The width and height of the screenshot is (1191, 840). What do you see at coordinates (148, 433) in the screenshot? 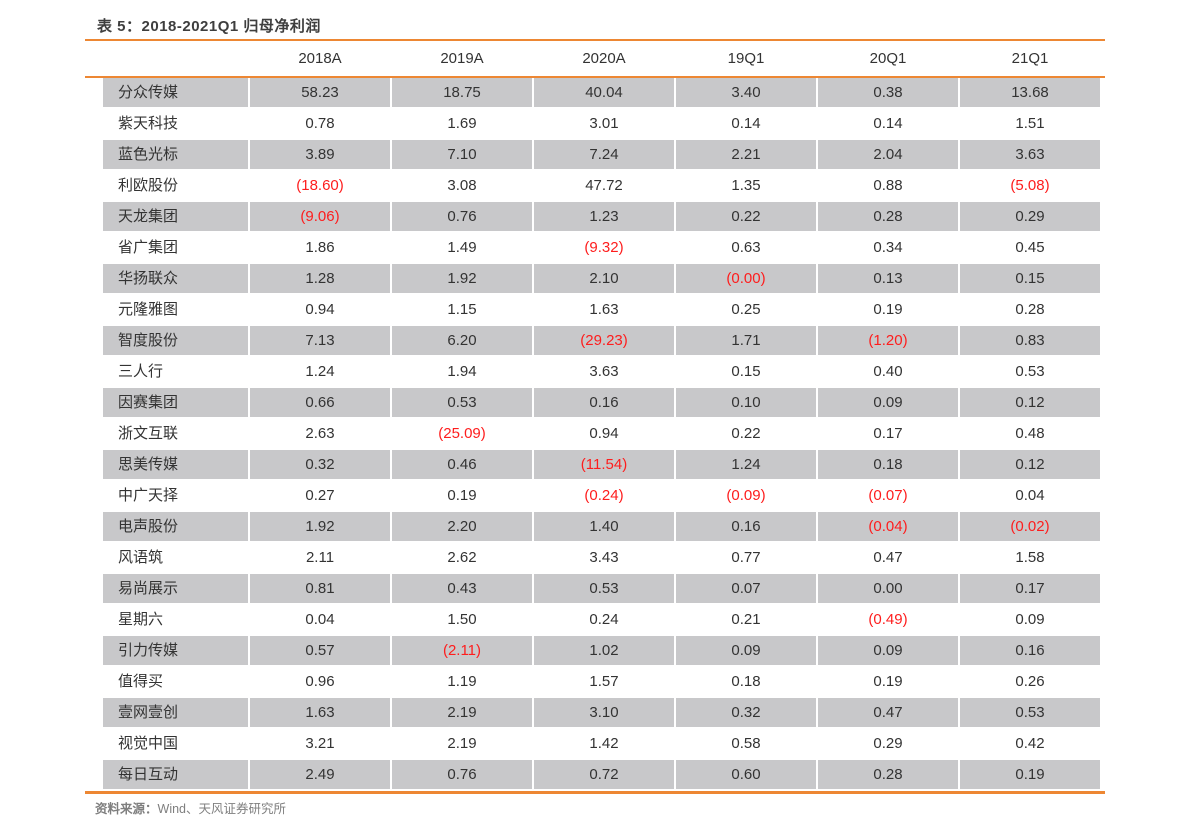
I see `company-name-cell: 浙文互联` at bounding box center [148, 433].